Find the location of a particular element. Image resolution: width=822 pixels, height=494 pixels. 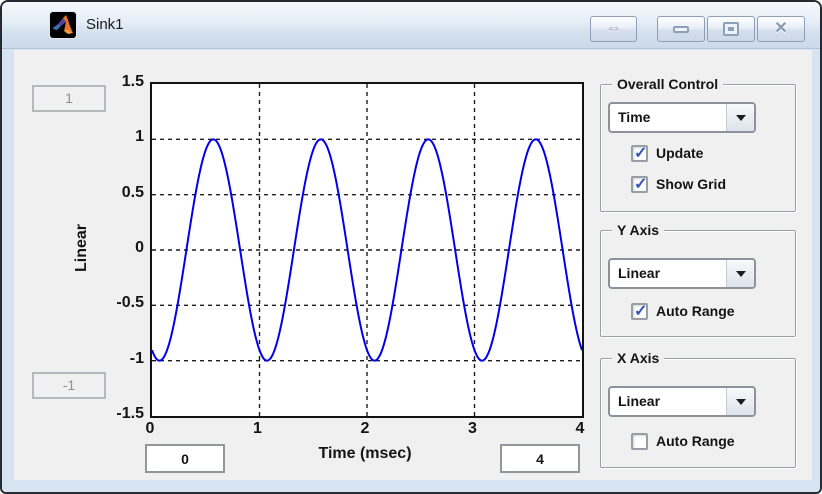

x-auto-range-label: Auto Range is located at coordinates (695, 441).